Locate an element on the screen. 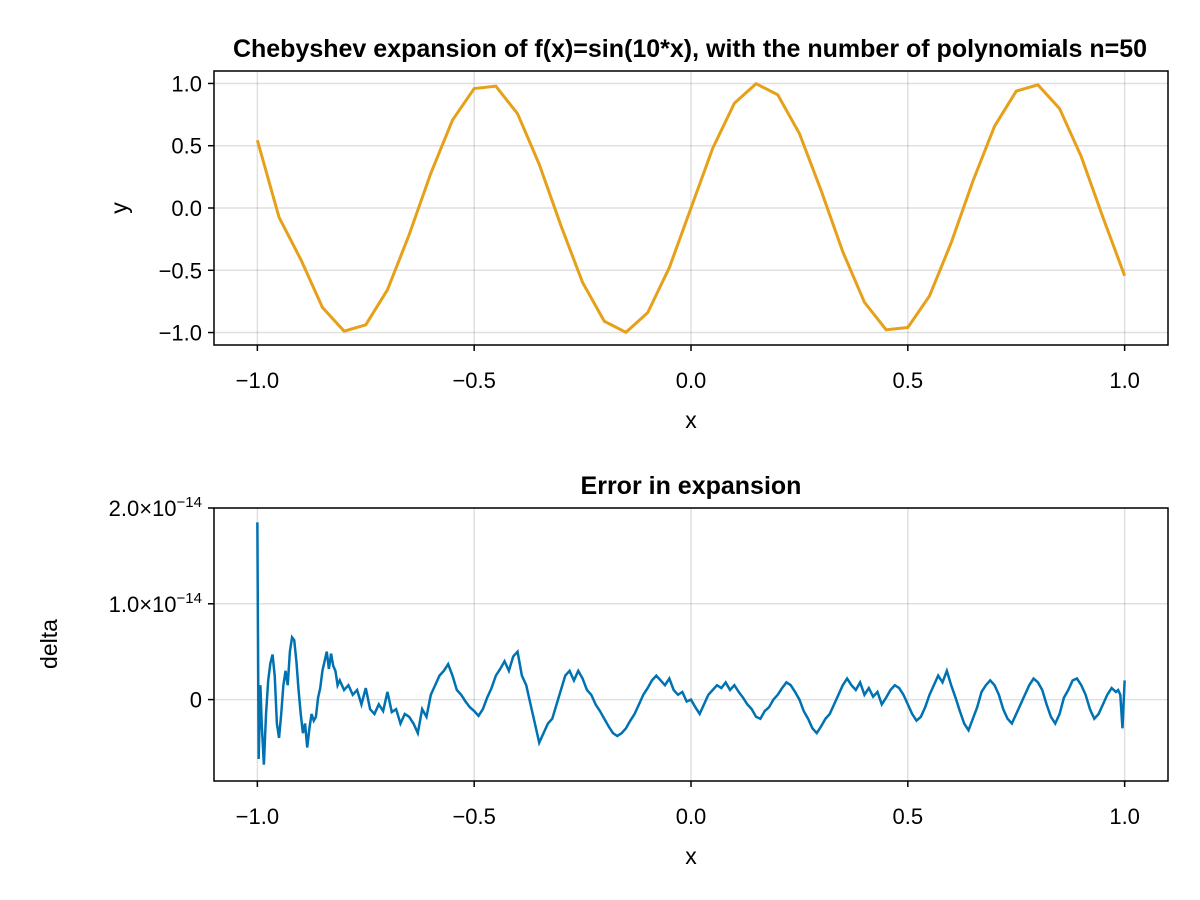 This screenshot has width=1200, height=900. chart-bottom-x-ticks: −1.0 −0.5 0.0 0.5 1.0 is located at coordinates (688, 805).